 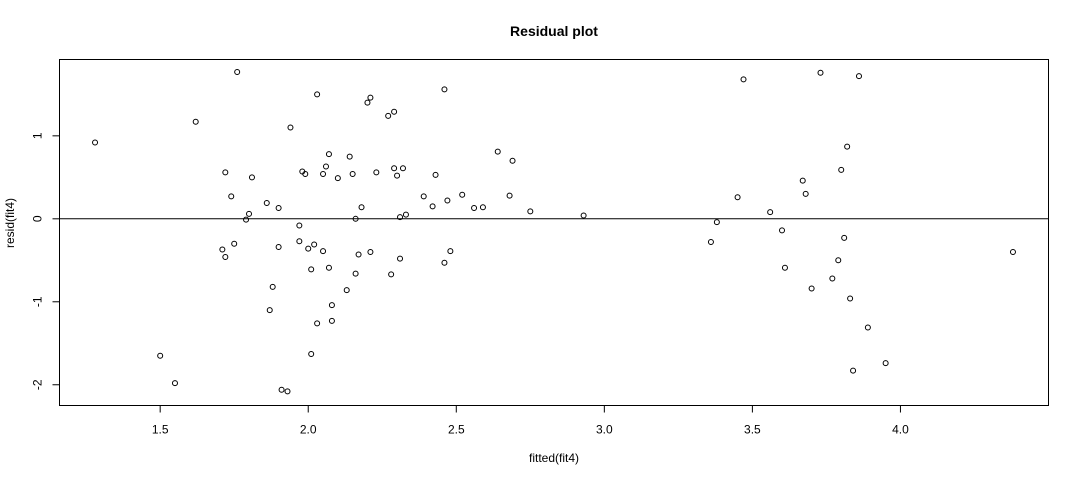 What do you see at coordinates (160, 430) in the screenshot?
I see `x-tick-label: 1.5` at bounding box center [160, 430].